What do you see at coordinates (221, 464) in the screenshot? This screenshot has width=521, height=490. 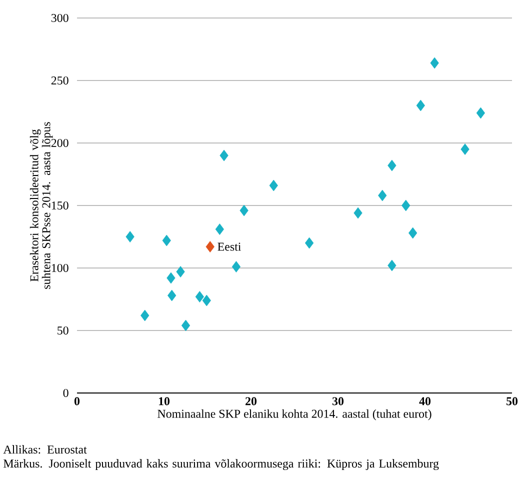 I see `text: Märkus. Jooniselt puuduvad kaks suurima võlakoormusega riiki: Küpros ja Luksemburg` at bounding box center [221, 464].